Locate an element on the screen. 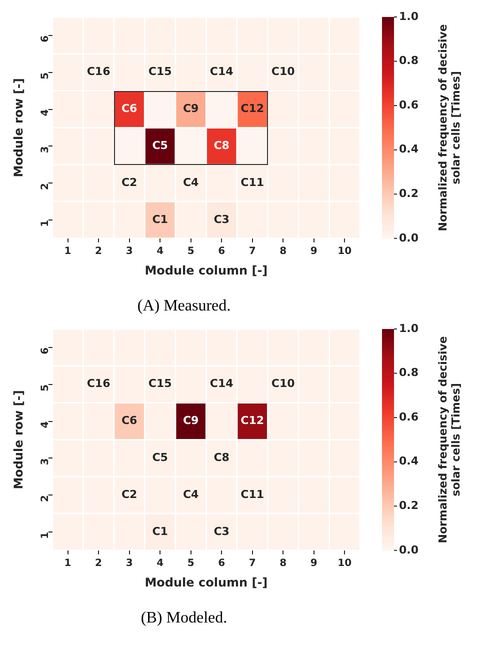  text: (B) Modeled. is located at coordinates (184, 618).